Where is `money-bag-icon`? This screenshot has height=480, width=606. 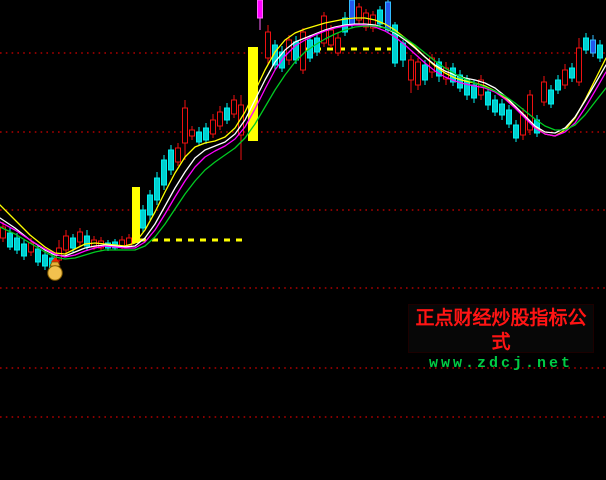
money-bag-icon is located at coordinates (55, 269).